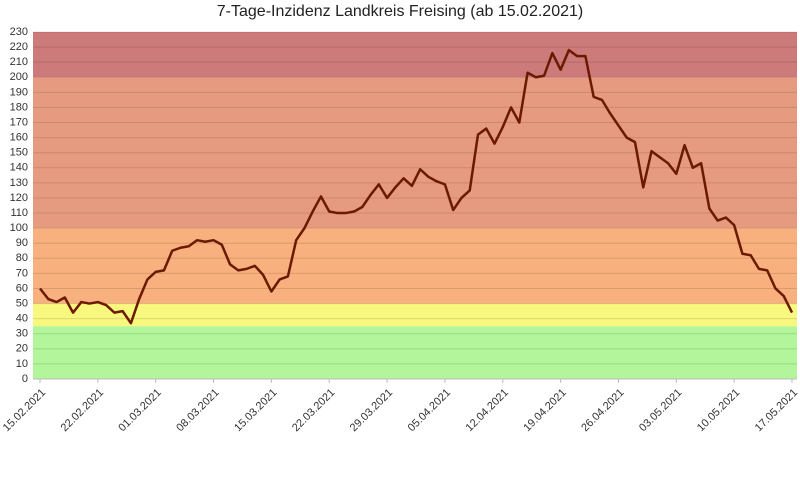  I want to click on y-tick-label: 80, so click(22, 258).